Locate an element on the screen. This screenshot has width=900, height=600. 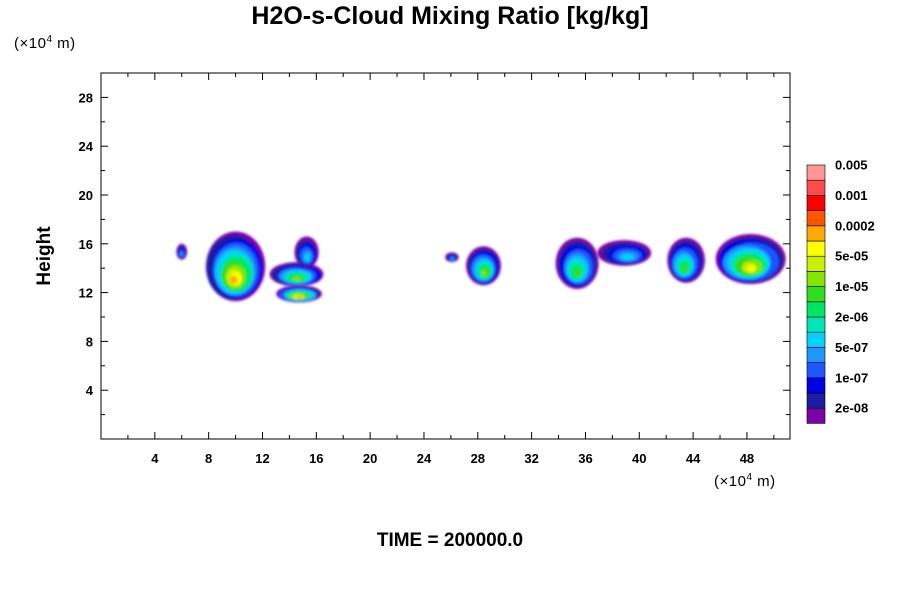
colorbar-label-0: 2e-08 is located at coordinates (851, 408).